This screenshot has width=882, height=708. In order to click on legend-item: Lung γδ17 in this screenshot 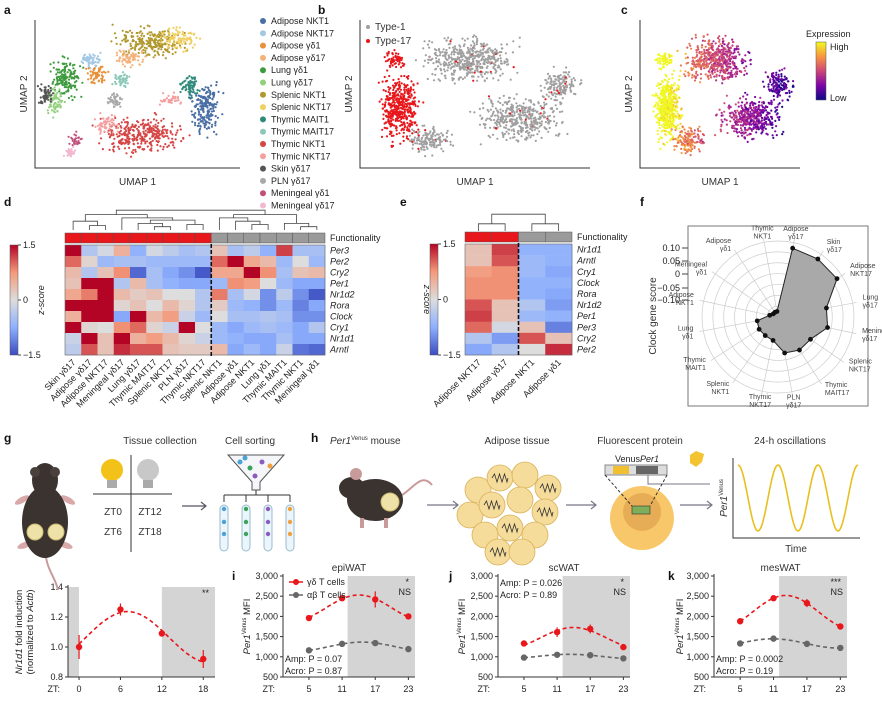, I will do `click(292, 83)`.